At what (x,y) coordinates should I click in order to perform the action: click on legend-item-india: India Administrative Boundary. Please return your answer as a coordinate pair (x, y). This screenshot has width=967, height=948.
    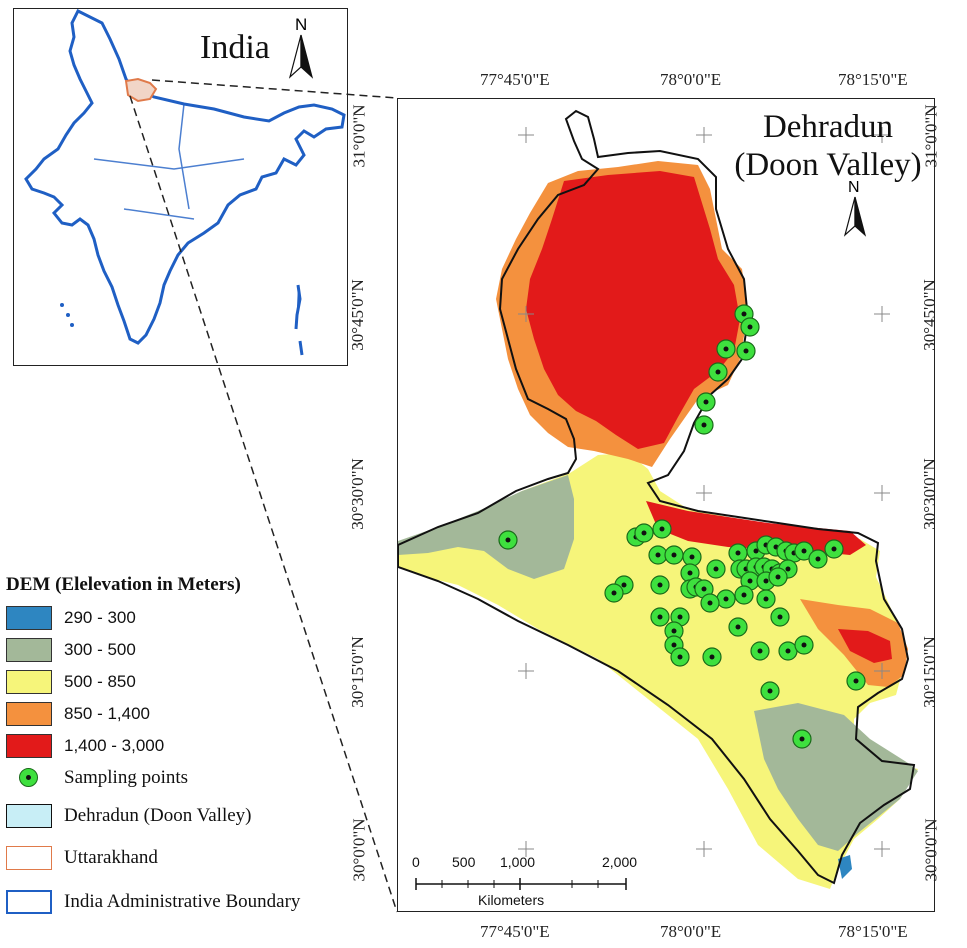
    Looking at the image, I should click on (153, 902).